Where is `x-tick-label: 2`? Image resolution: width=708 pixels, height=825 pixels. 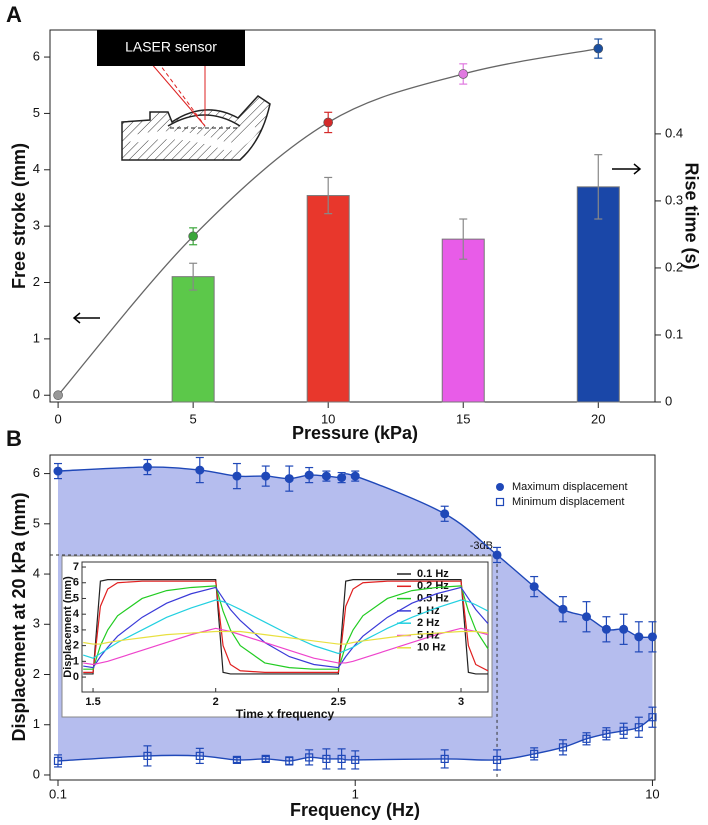
x-tick-label: 2 is located at coordinates (216, 702).